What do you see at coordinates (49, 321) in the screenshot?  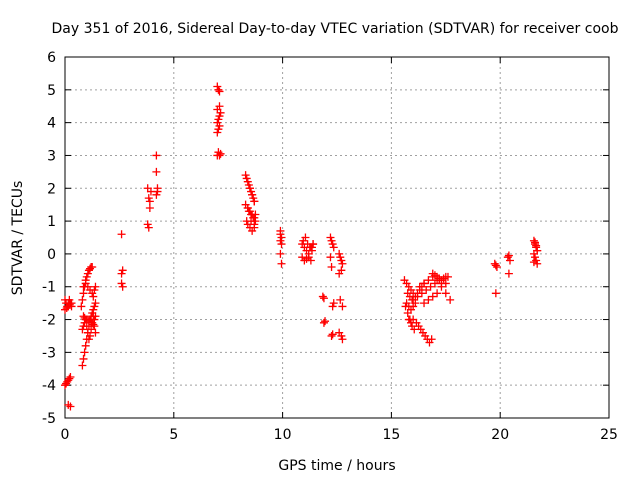 I see `y-tick-label: -2` at bounding box center [49, 321].